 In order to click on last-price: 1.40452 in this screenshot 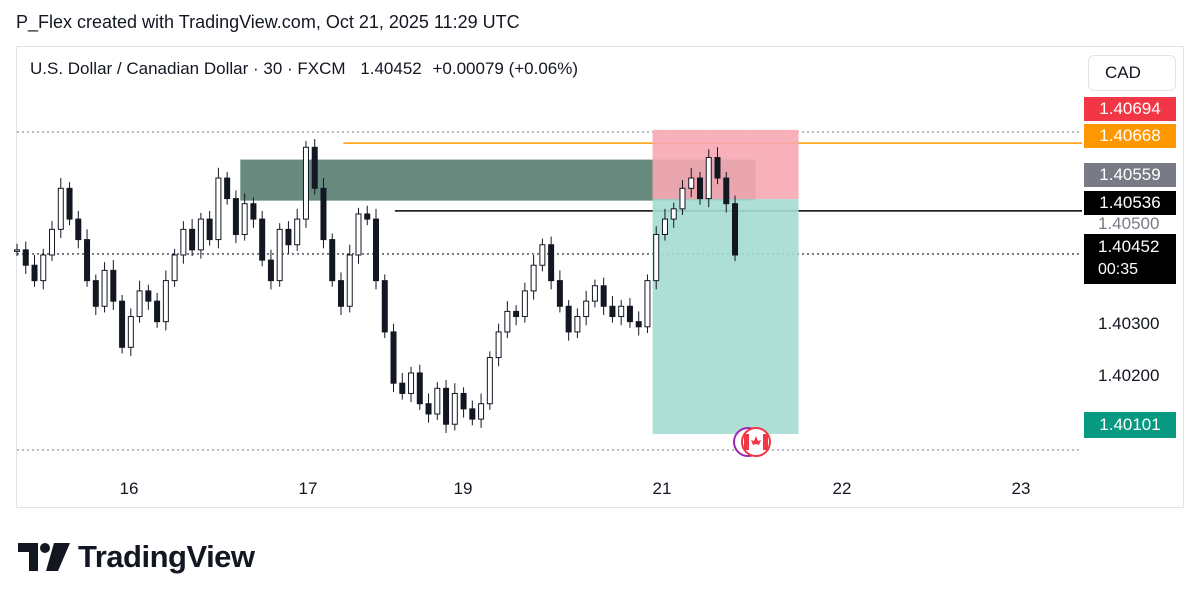, I will do `click(391, 68)`.